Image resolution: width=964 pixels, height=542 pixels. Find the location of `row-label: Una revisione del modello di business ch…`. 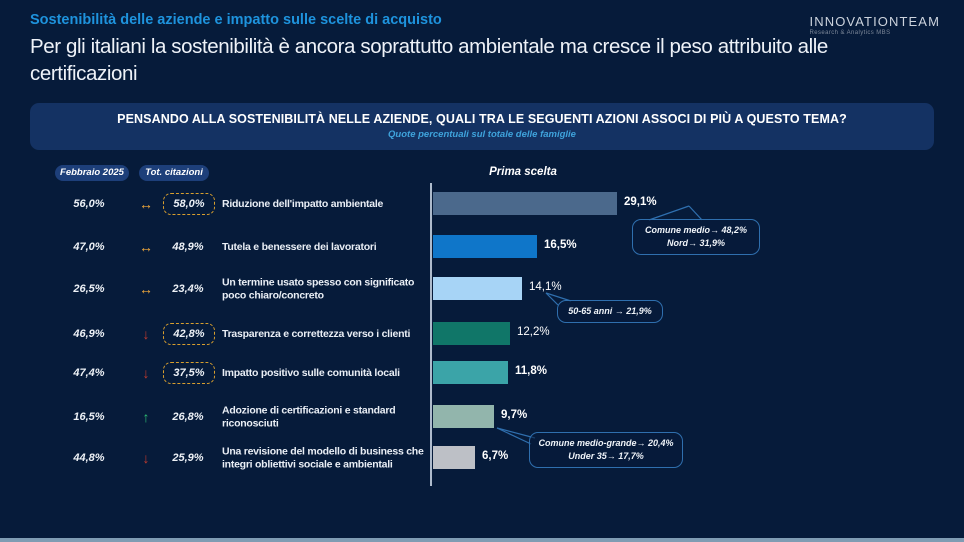

row-label: Una revisione del modello di business ch… is located at coordinates (323, 458).